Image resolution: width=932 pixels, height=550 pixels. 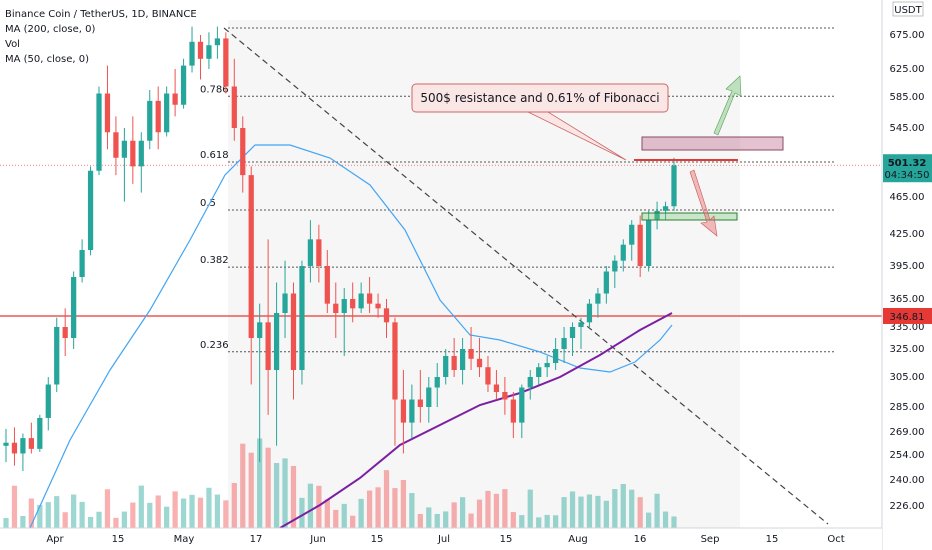 What do you see at coordinates (50, 29) in the screenshot?
I see `ma200-legend: MA (200, close, 0)` at bounding box center [50, 29].